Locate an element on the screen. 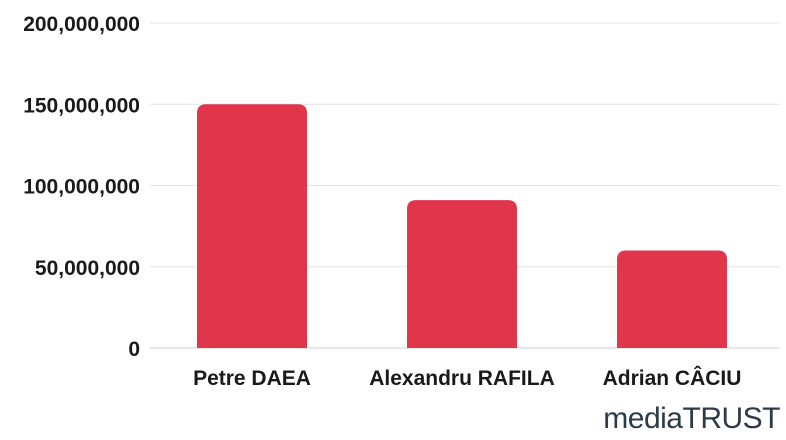  logo-part-trust: TRUST is located at coordinates (731, 418).